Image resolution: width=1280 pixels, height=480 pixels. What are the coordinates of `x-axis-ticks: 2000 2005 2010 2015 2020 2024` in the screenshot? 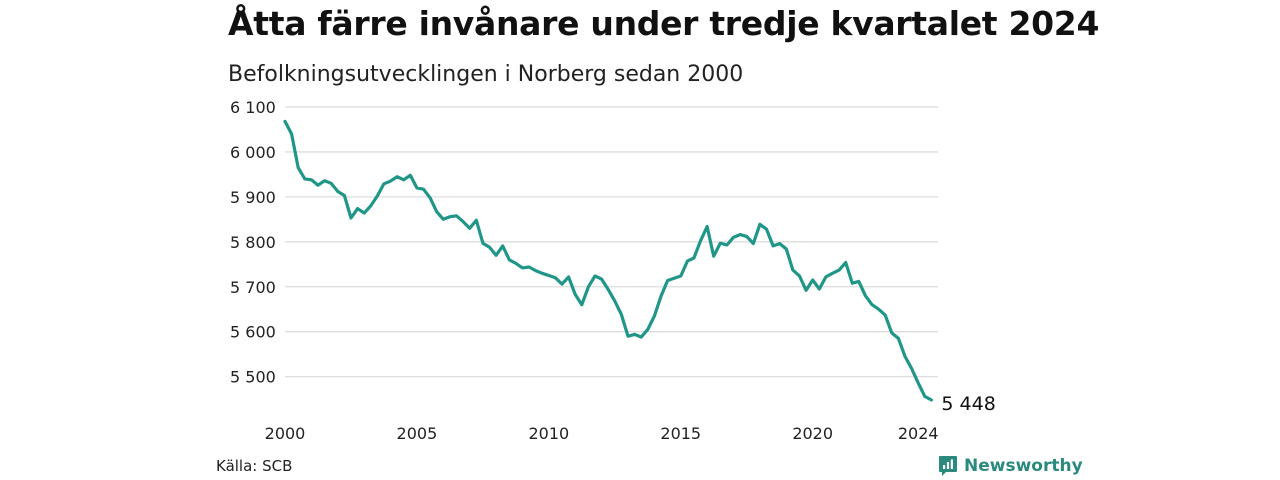 It's located at (602, 433).